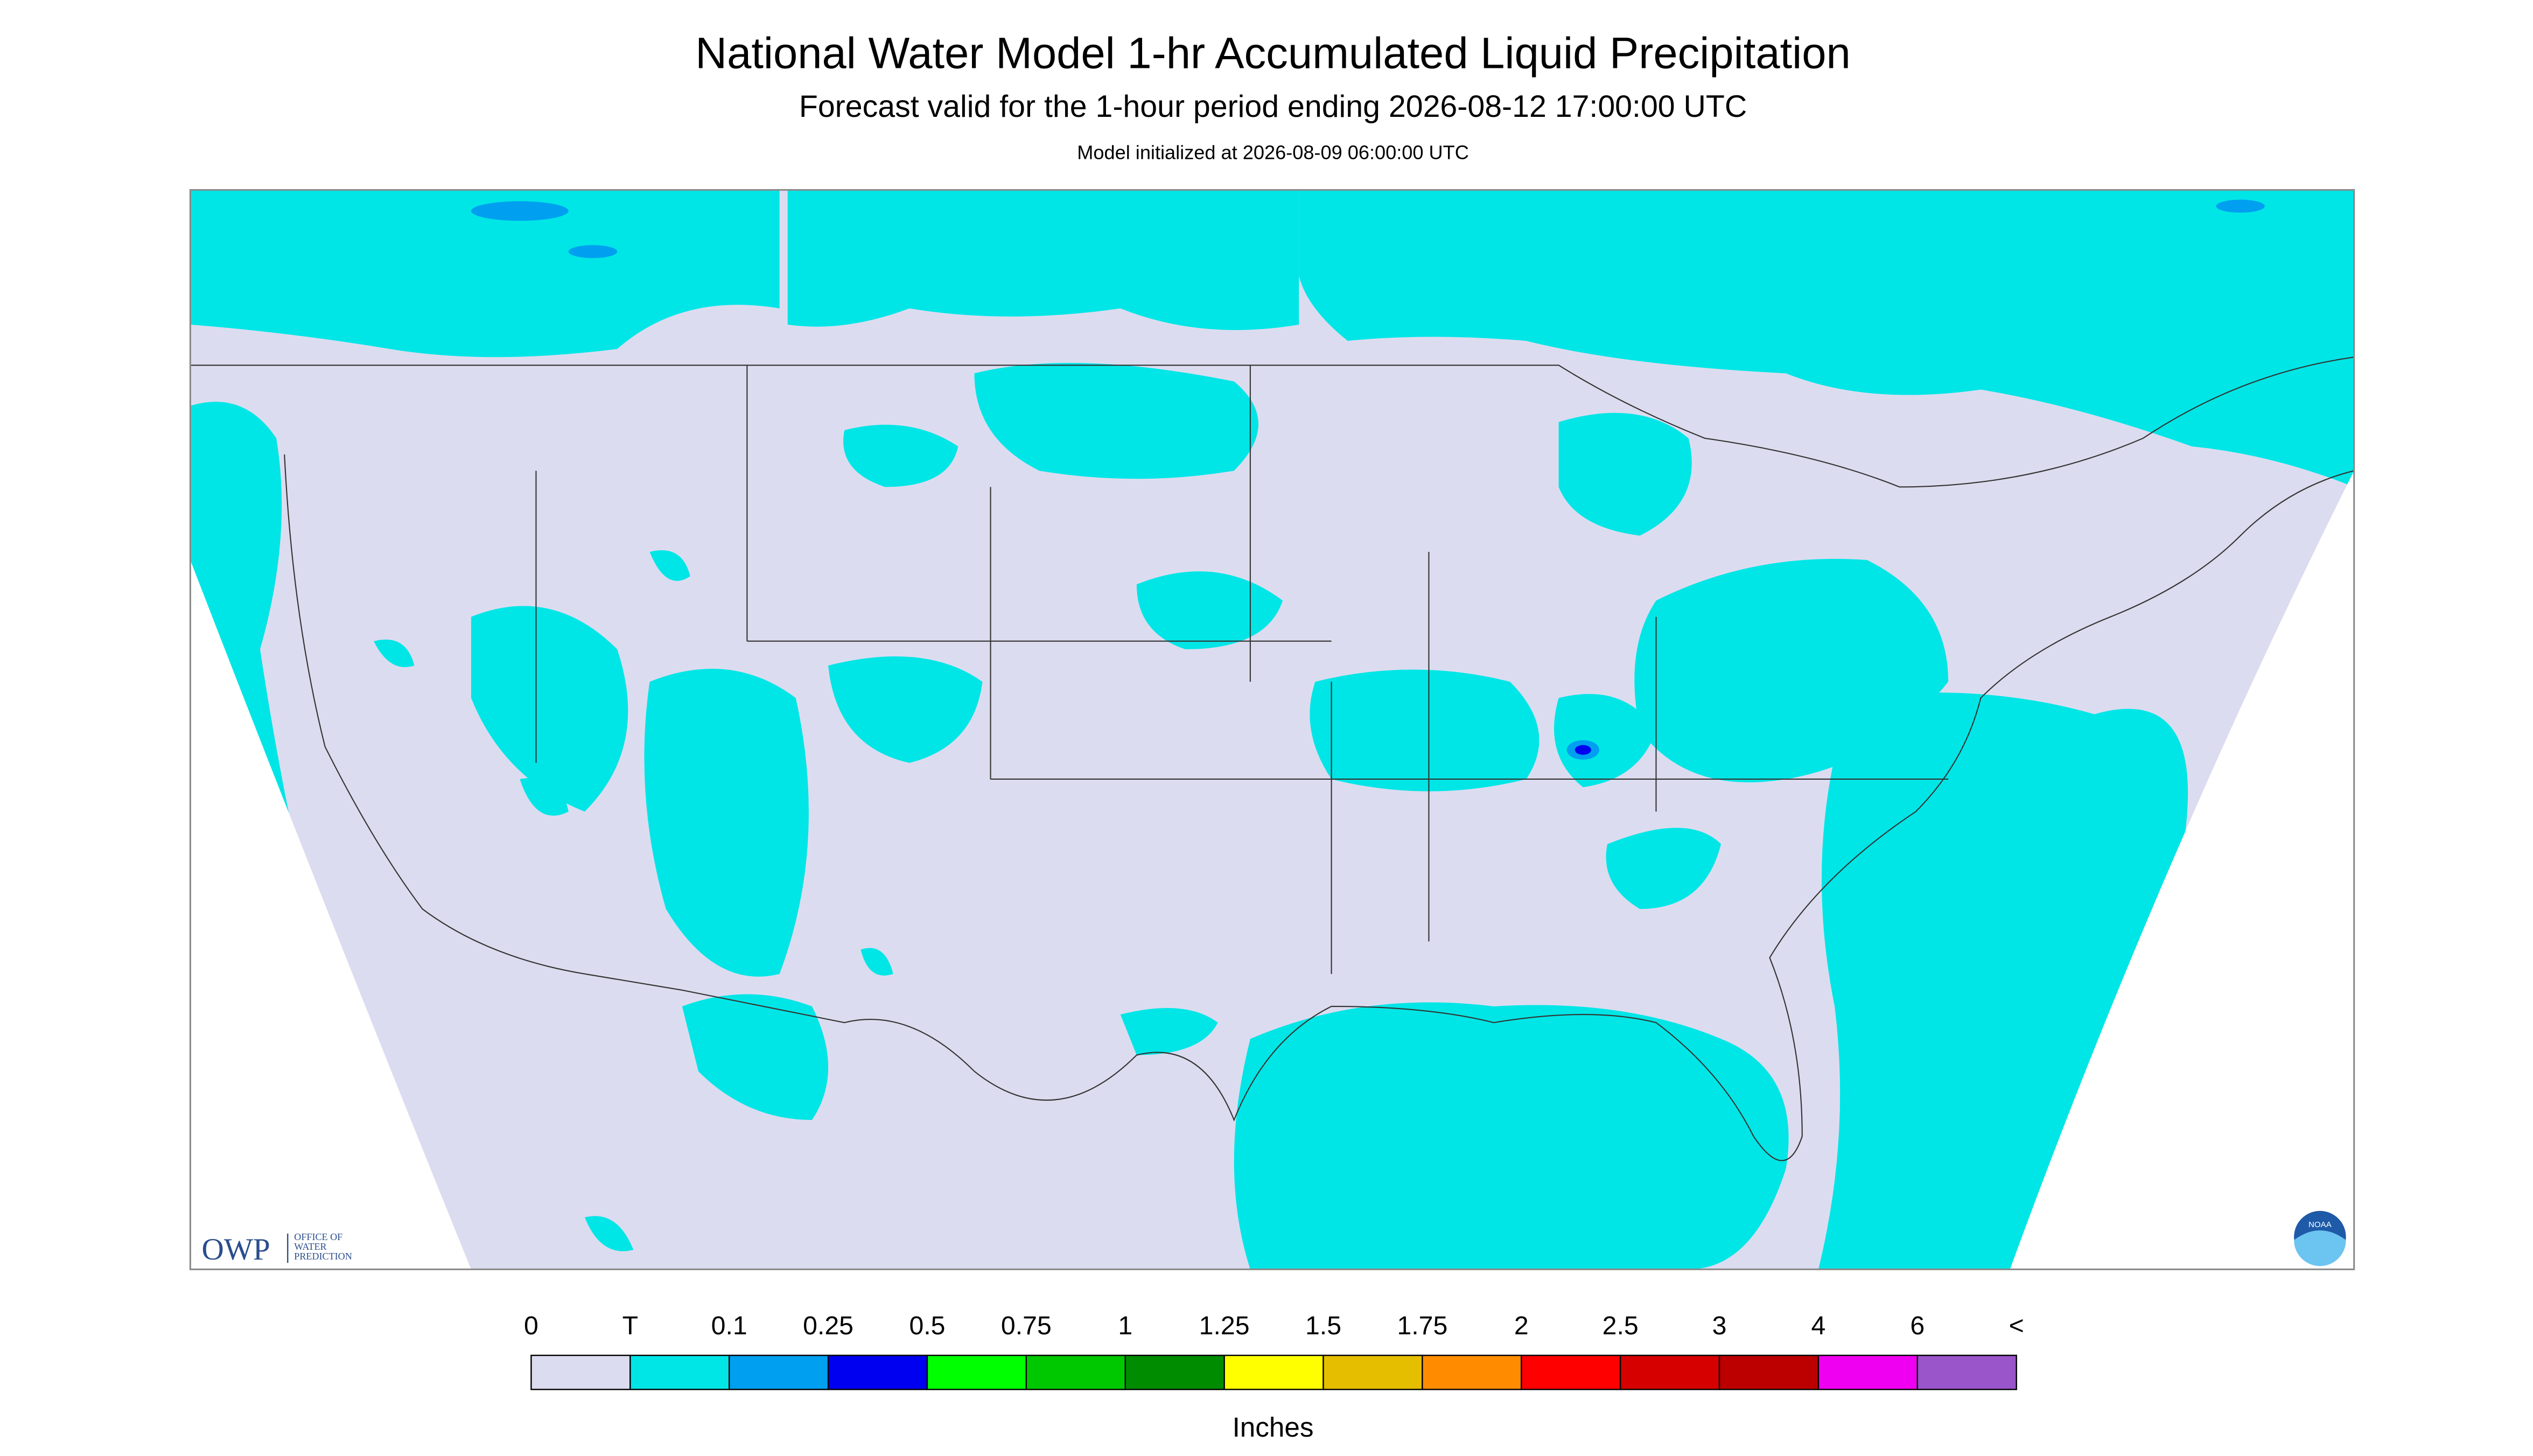 Image resolution: width=2533 pixels, height=1456 pixels. Describe the element at coordinates (1323, 1325) in the screenshot. I see `legend-label: 1.5` at that location.